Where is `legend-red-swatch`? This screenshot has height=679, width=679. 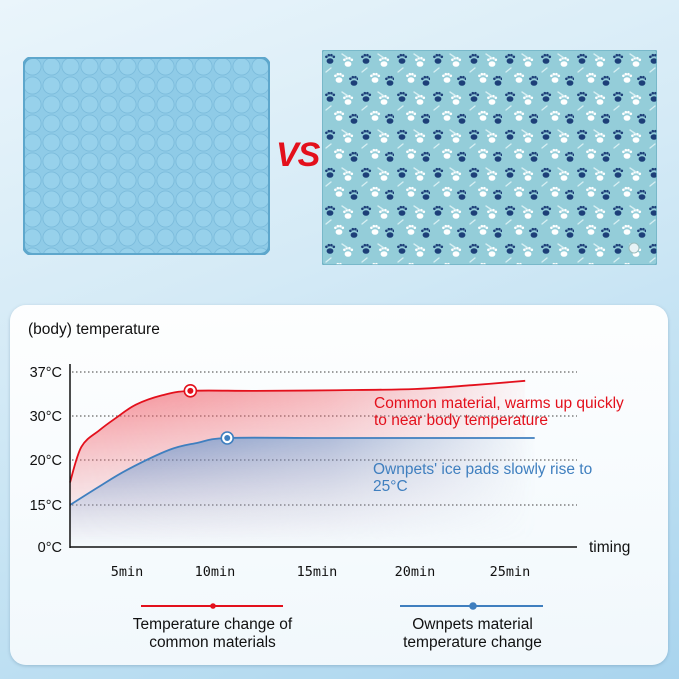 legend-red-swatch is located at coordinates (212, 606).